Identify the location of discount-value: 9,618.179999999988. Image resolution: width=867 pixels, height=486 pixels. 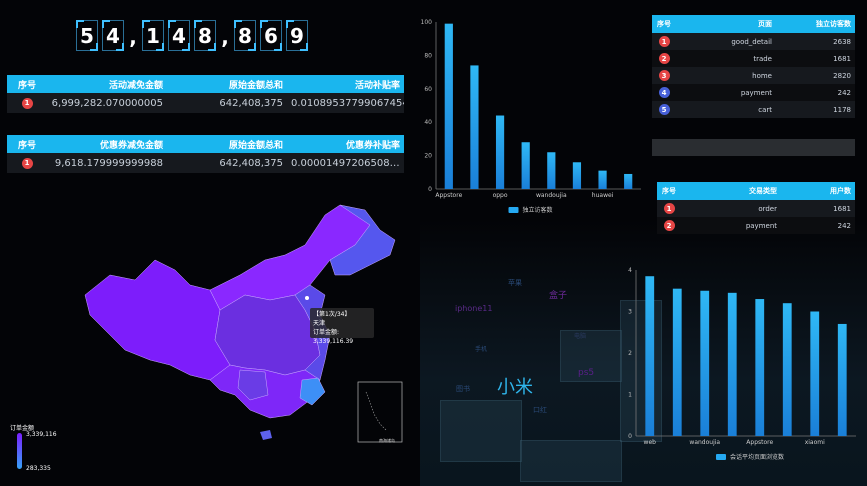
(108, 163).